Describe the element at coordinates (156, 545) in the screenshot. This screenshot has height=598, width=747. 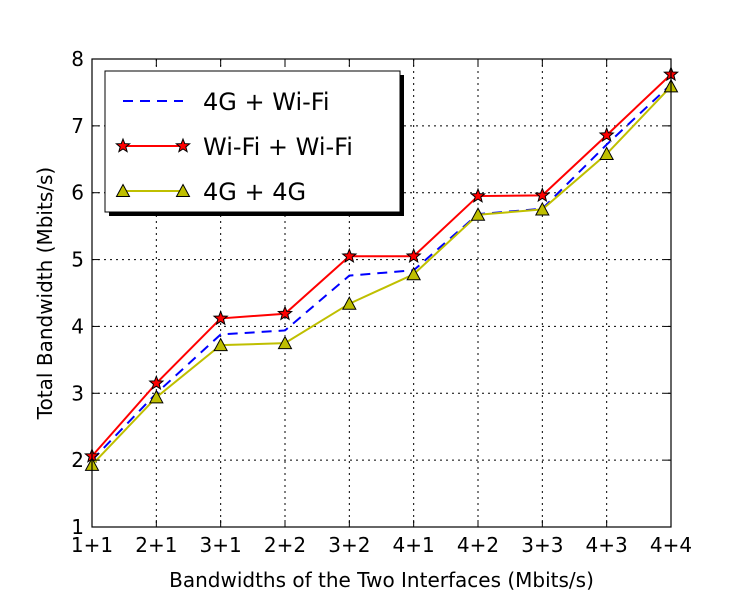
I see `x-tick-label: 2+1` at that location.